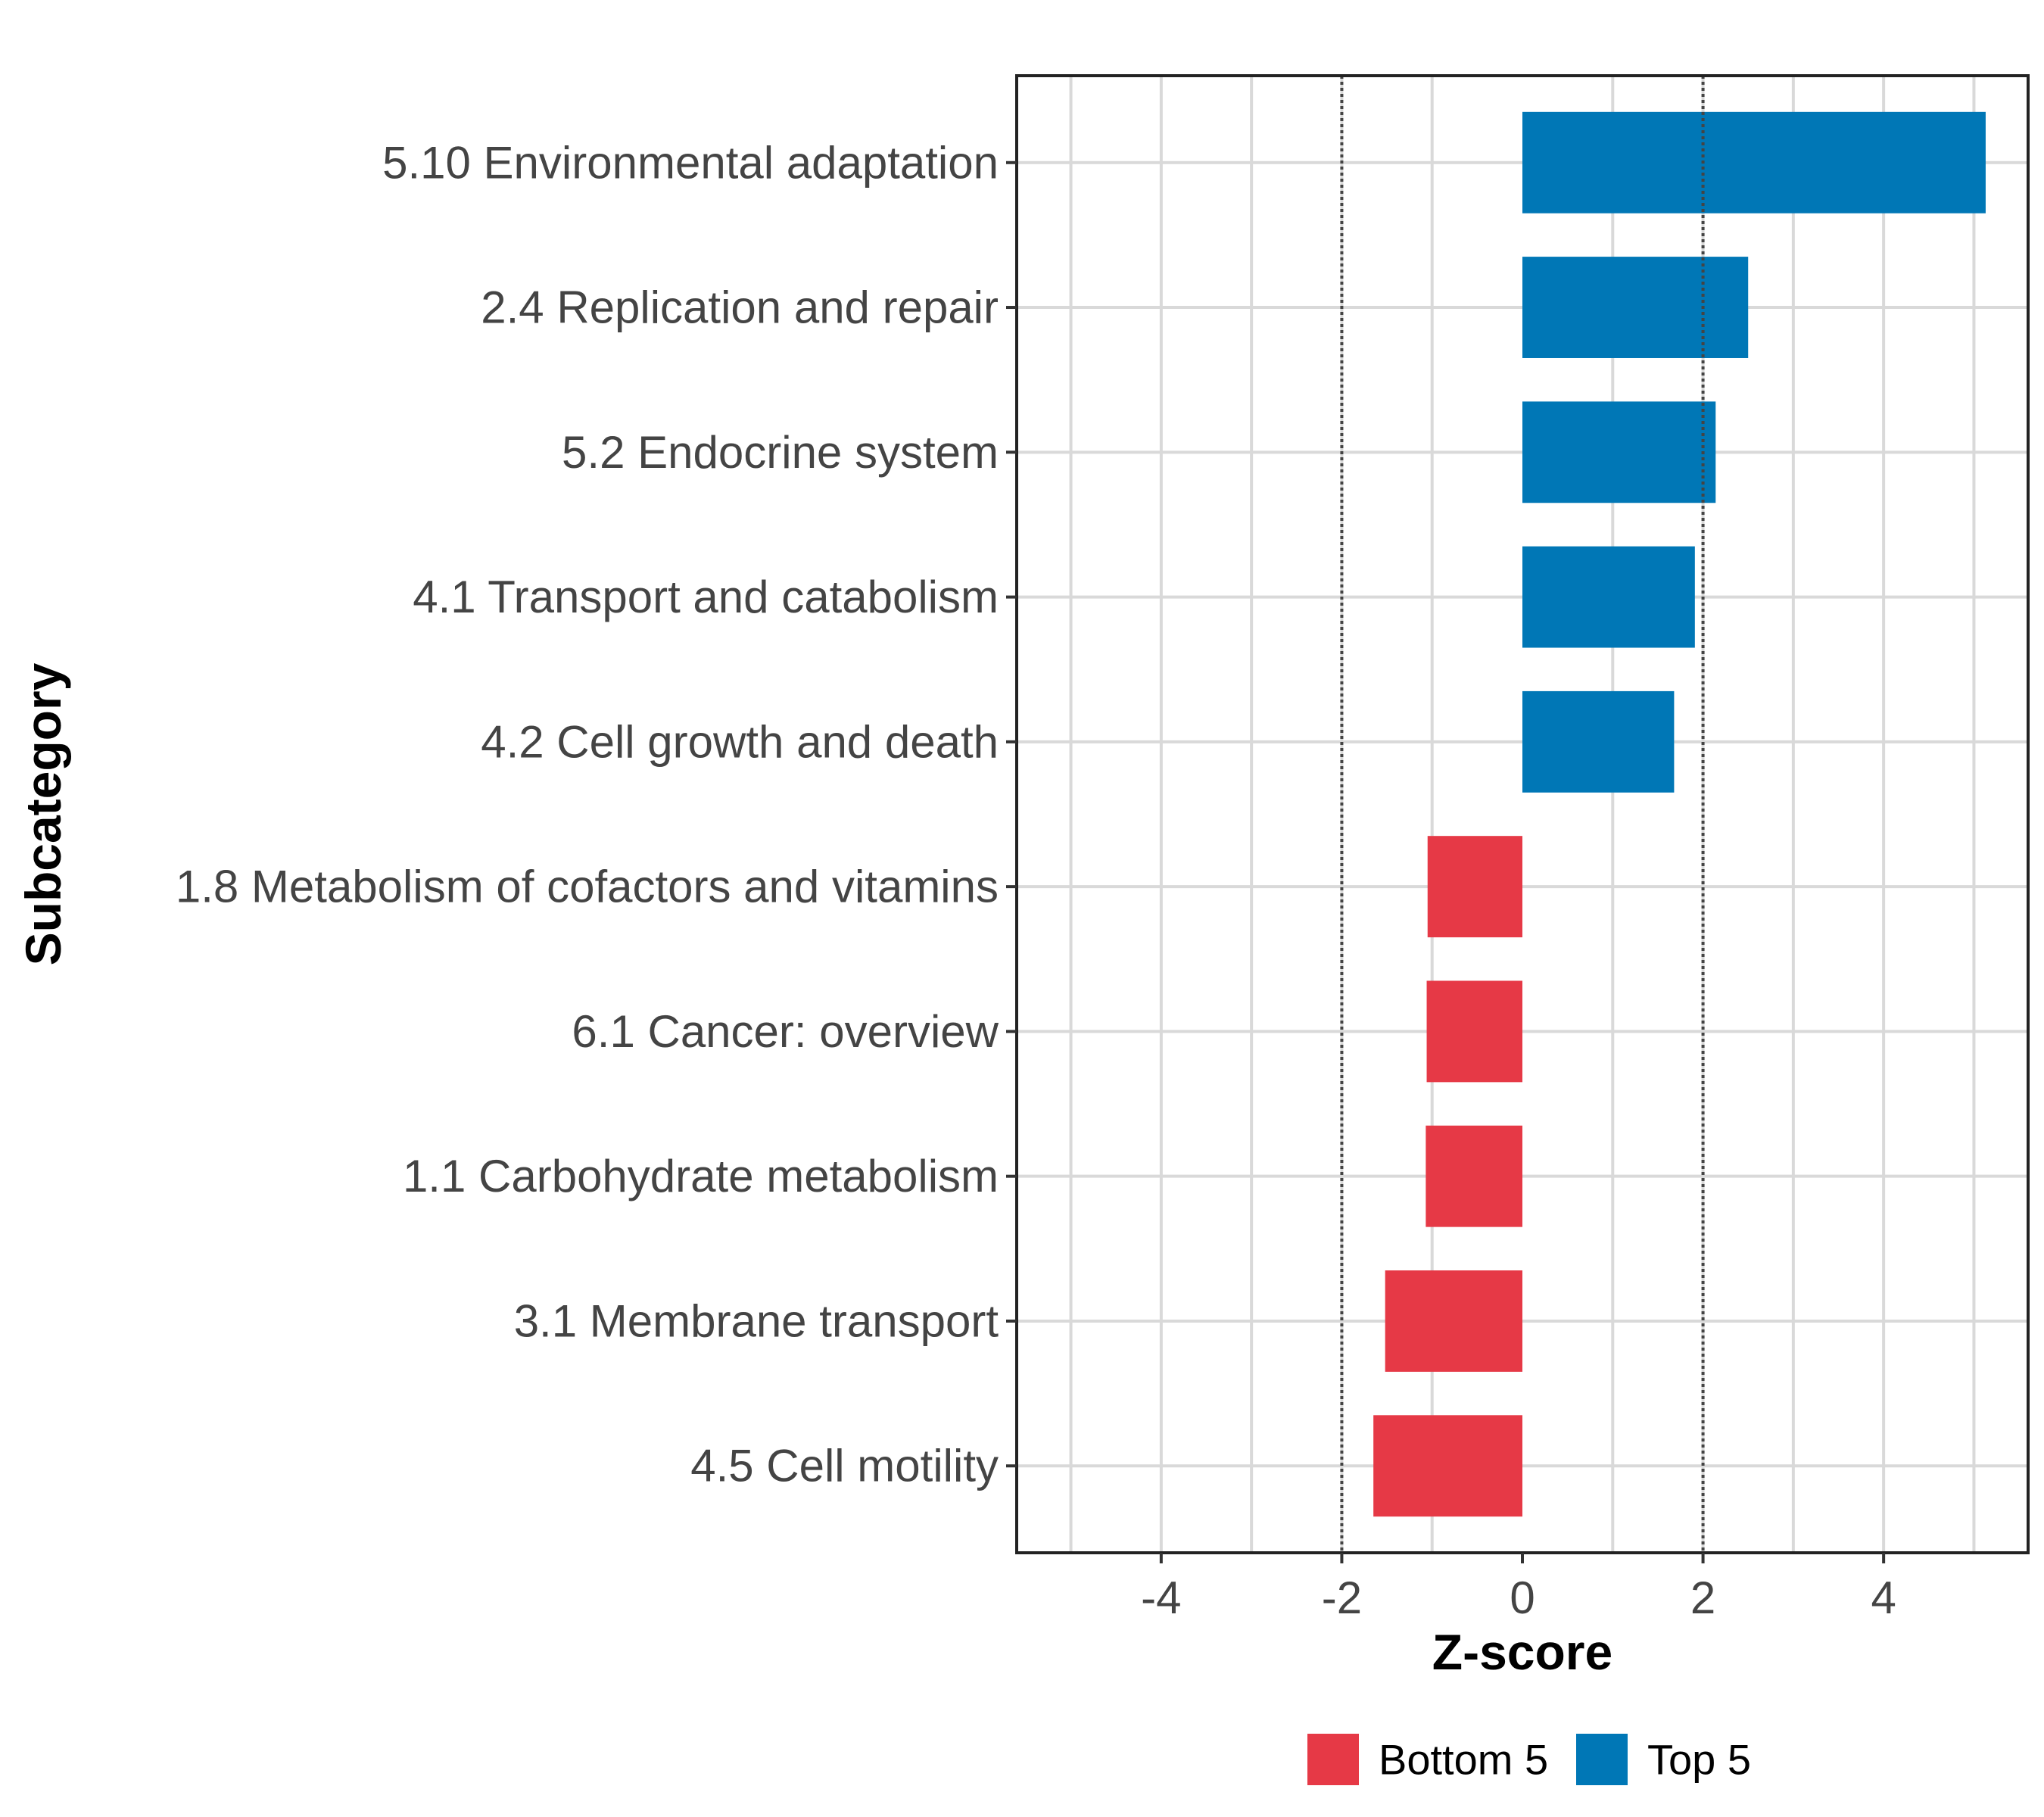  Describe the element at coordinates (1703, 1597) in the screenshot. I see `x-tick-label: 2` at that location.